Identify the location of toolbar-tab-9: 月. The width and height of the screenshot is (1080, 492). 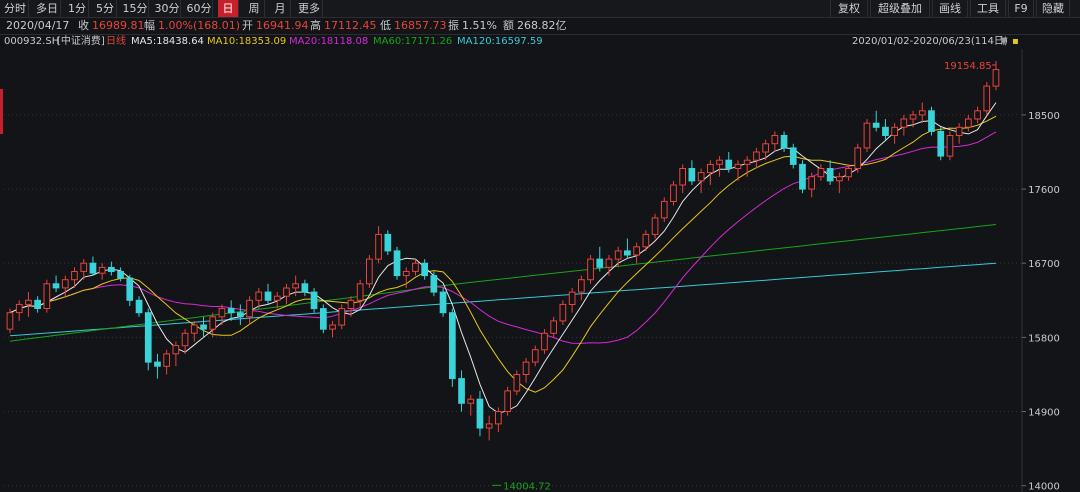
(280, 8).